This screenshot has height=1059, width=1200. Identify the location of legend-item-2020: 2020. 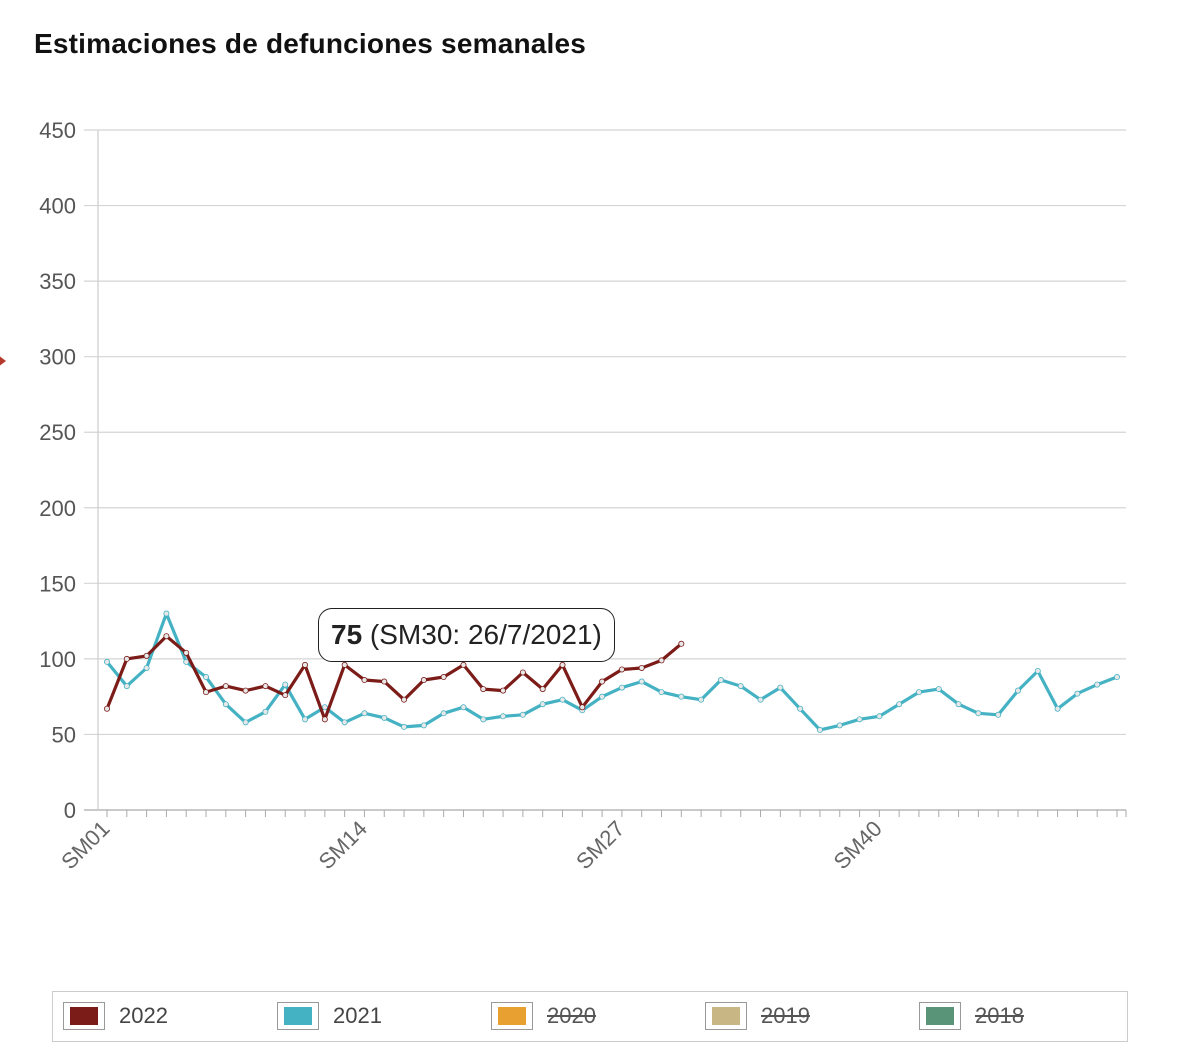
(543, 1016).